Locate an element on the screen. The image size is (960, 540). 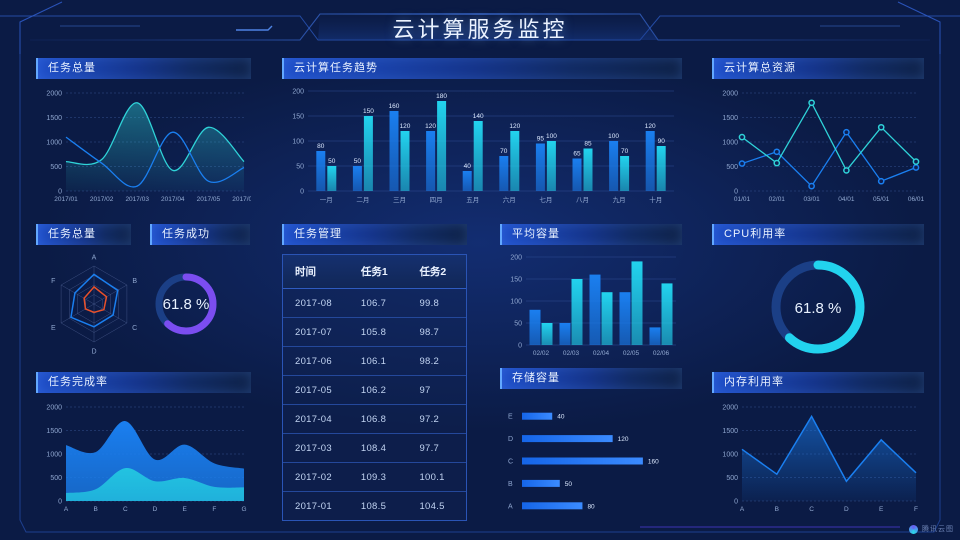
page-title: 云计算服务监控 is located at coordinates (480, 29).